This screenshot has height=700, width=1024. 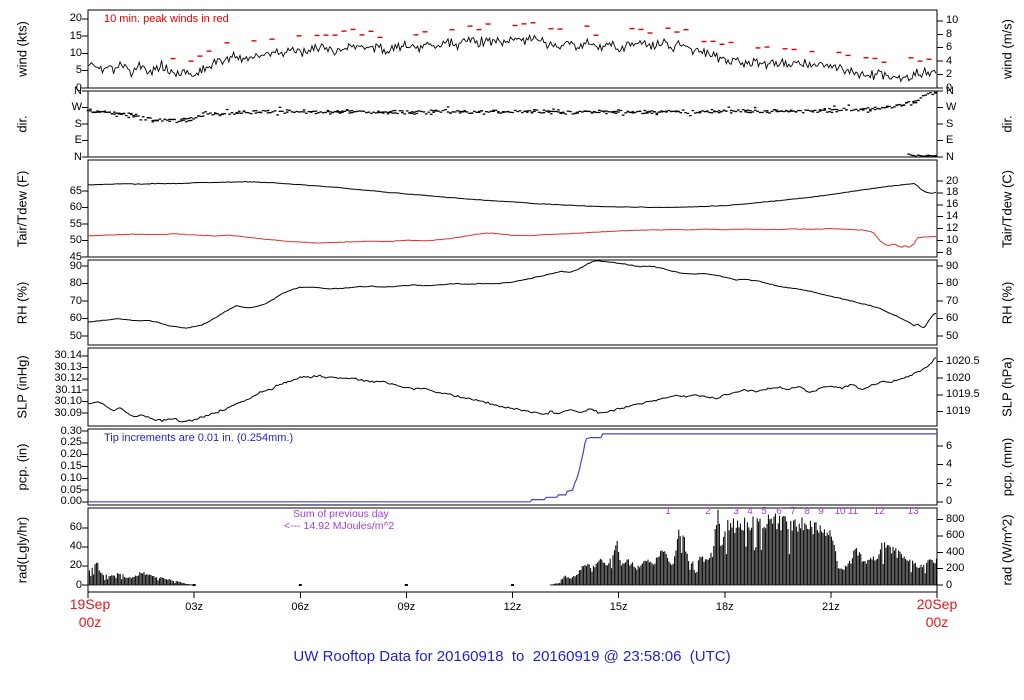 I want to click on x-axis, so click(x=512, y=595).